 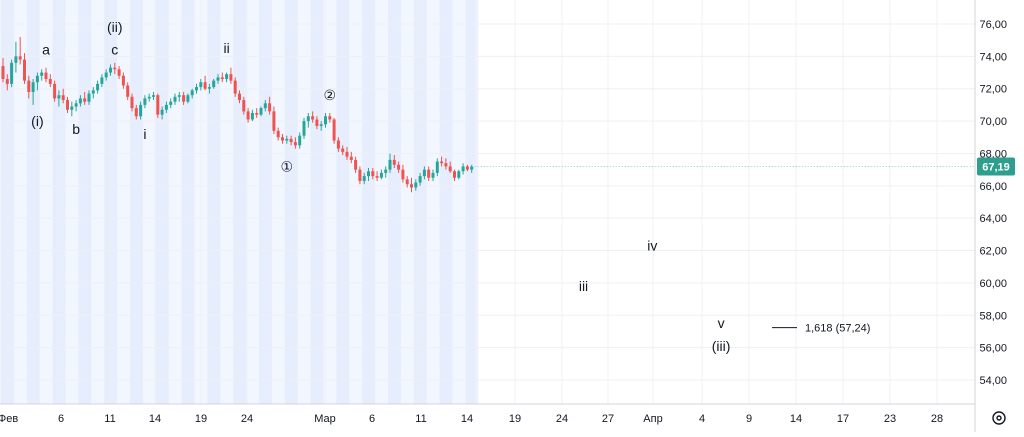 I want to click on fib-level-label: 1,618 (57,24), so click(x=837, y=329).